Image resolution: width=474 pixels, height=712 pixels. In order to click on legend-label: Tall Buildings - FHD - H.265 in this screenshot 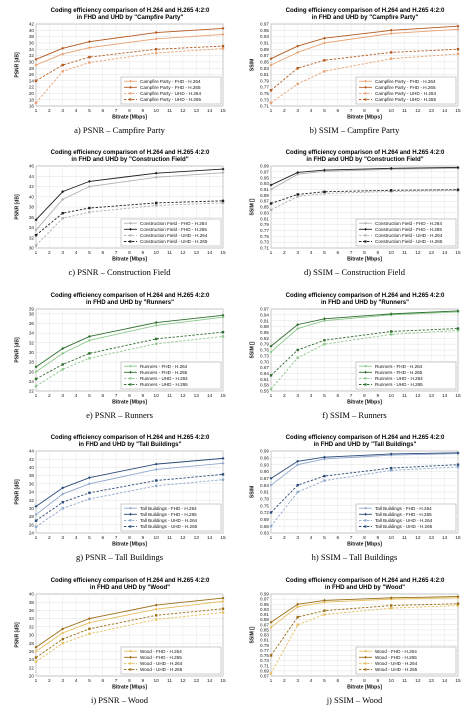, I will do `click(168, 514)`.